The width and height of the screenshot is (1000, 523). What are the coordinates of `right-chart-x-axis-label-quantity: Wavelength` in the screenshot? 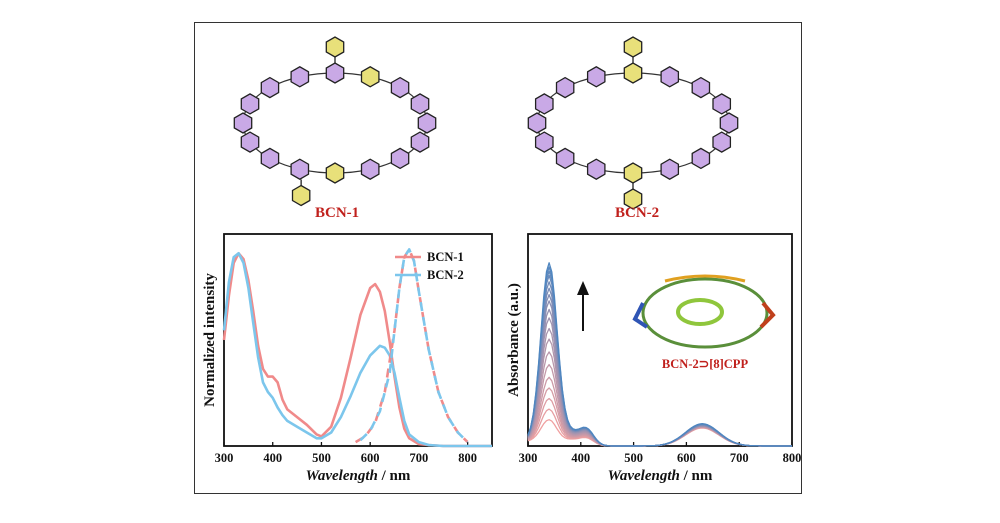 It's located at (644, 476).